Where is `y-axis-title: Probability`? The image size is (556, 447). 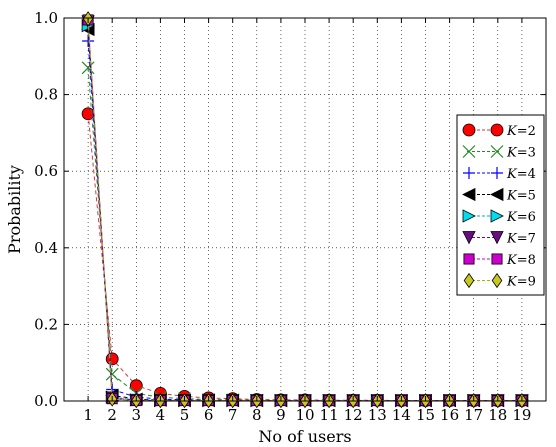 y-axis-title: Probability is located at coordinates (14, 209).